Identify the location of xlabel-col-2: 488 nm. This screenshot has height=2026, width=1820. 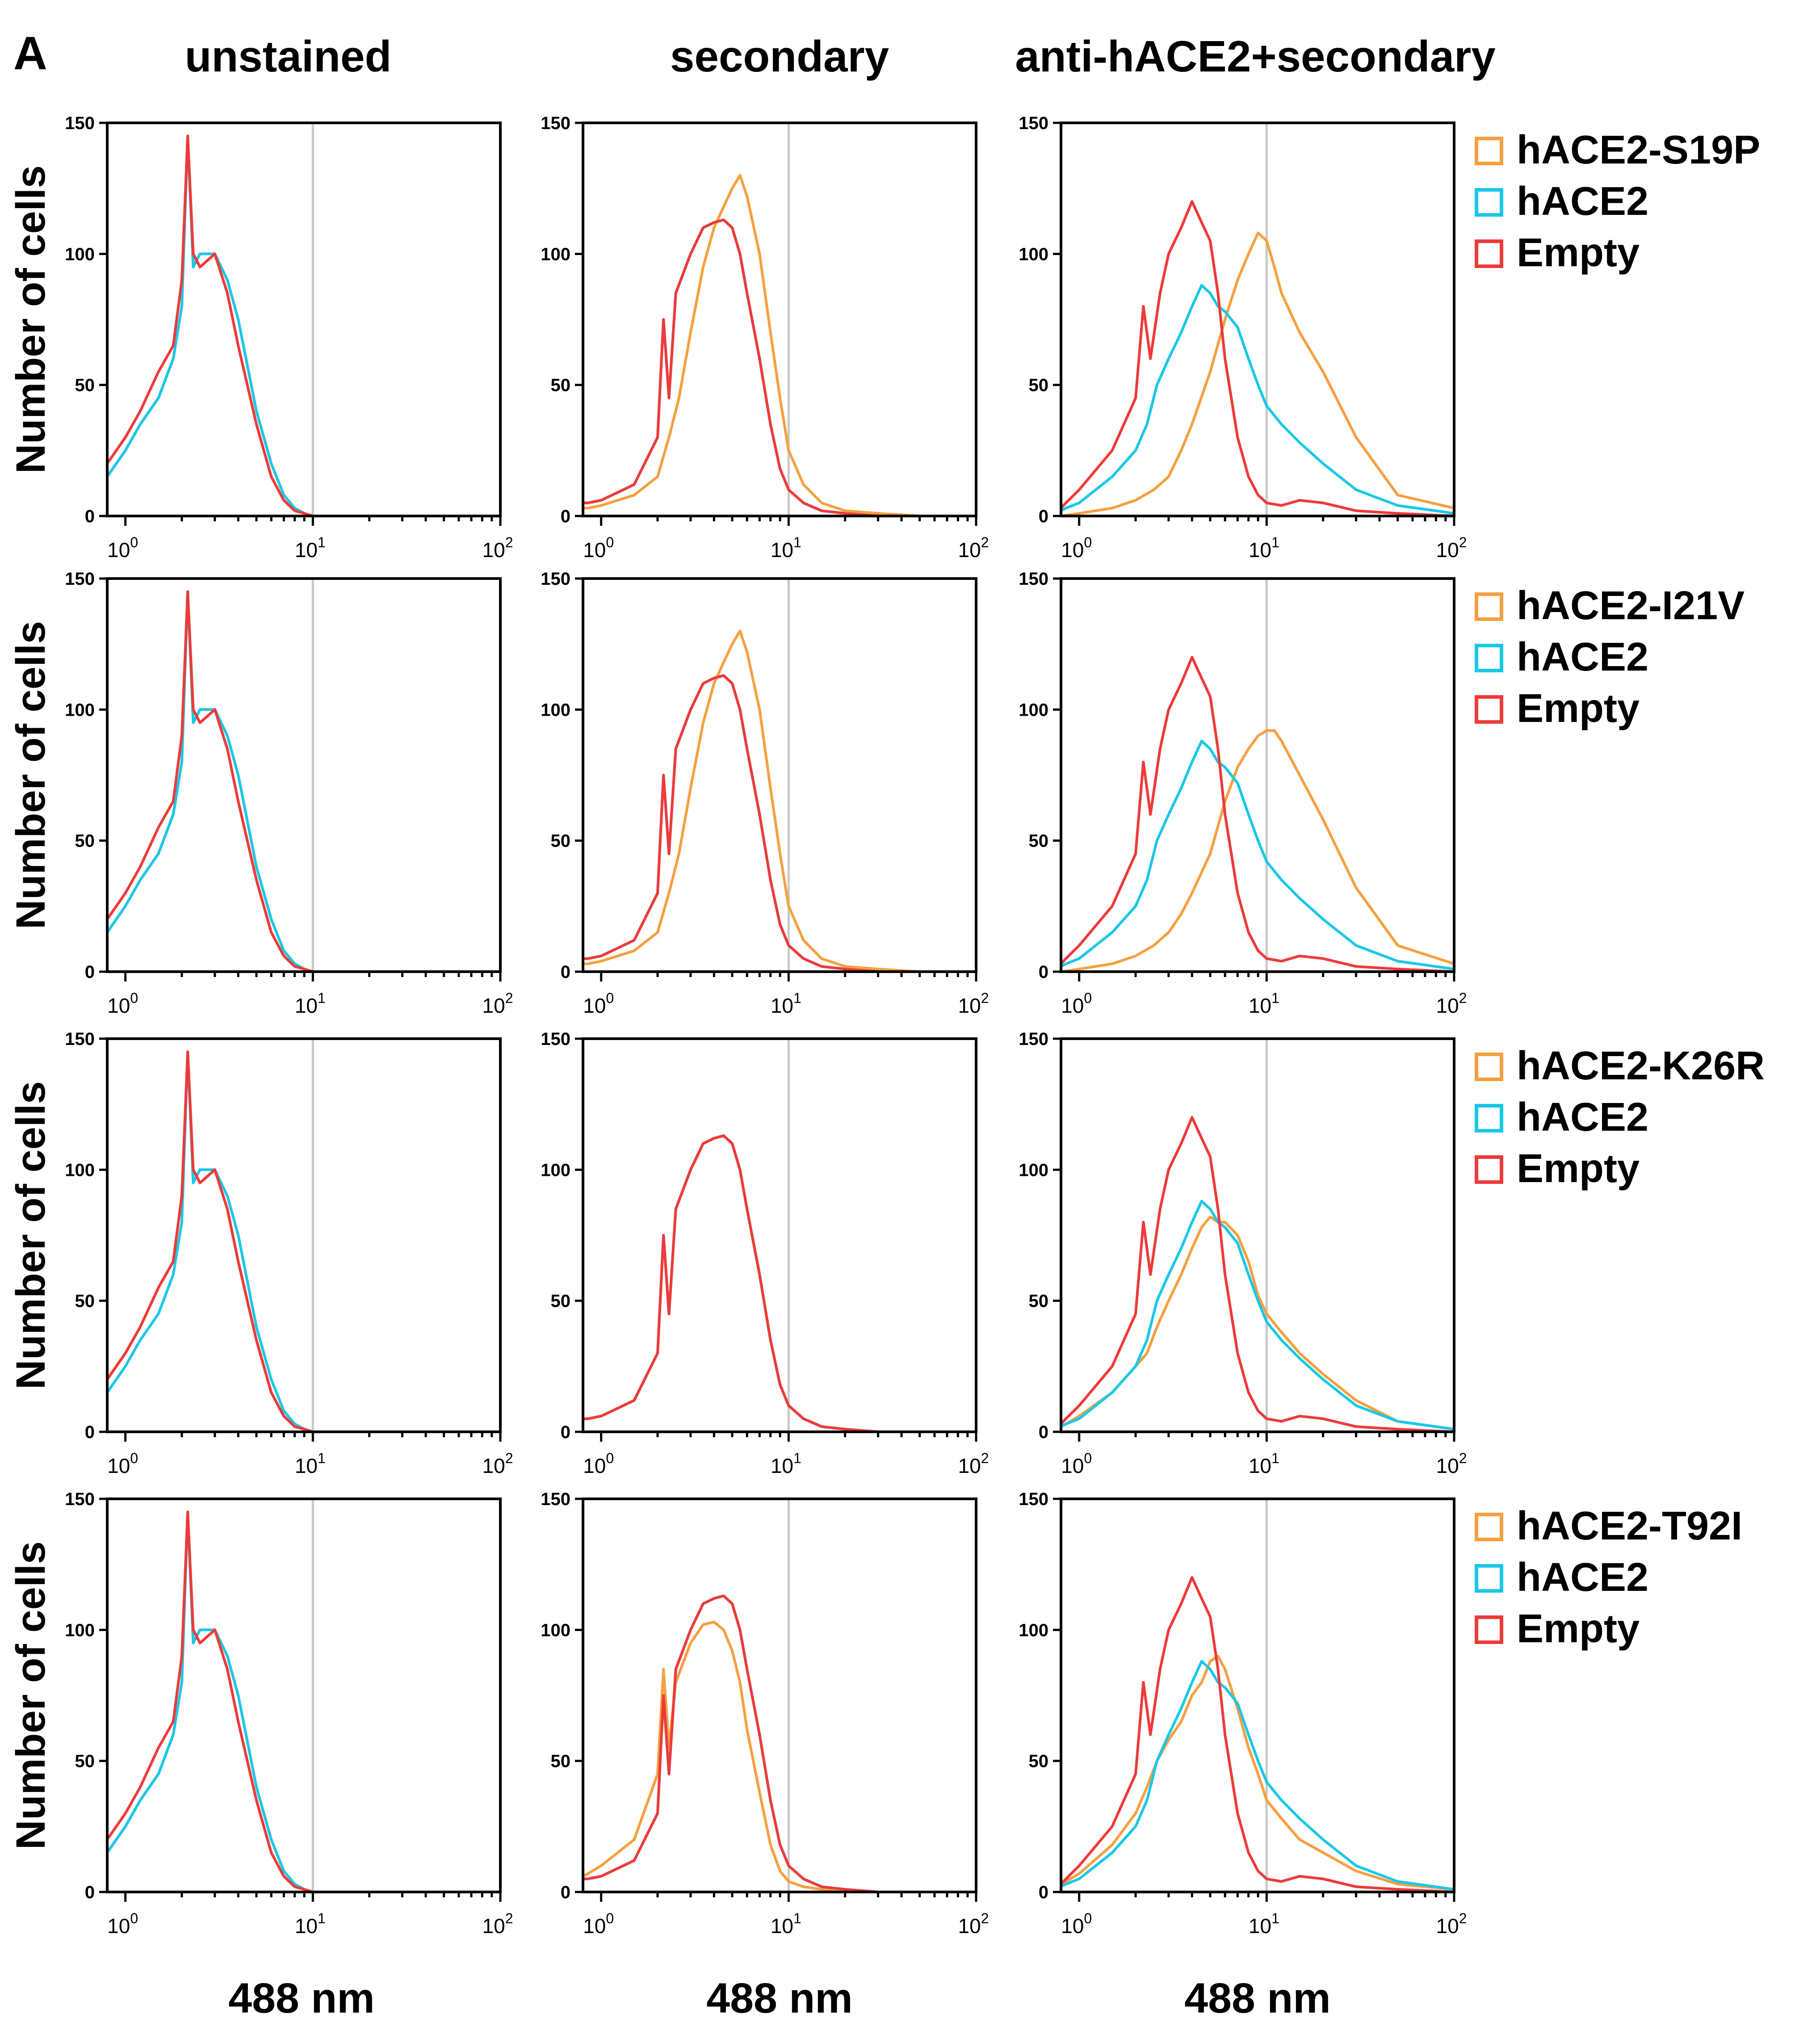
(779, 1998).